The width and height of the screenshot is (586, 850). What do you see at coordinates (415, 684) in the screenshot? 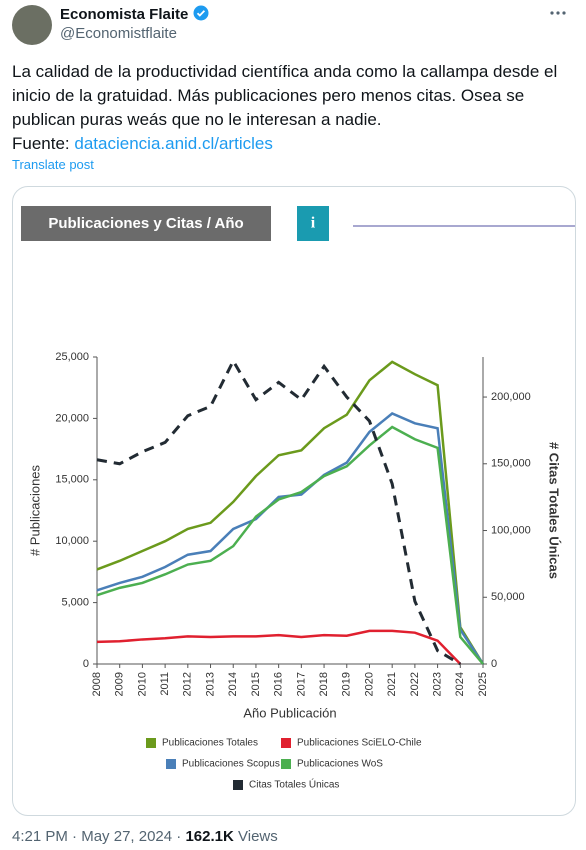
I see `x-tick-label: 2022` at bounding box center [415, 684].